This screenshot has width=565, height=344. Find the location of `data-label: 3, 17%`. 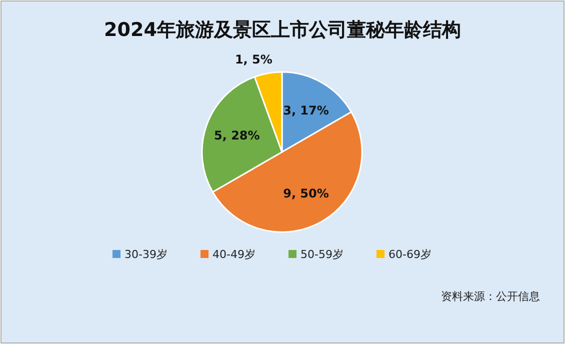

data-label: 3, 17% is located at coordinates (306, 110).